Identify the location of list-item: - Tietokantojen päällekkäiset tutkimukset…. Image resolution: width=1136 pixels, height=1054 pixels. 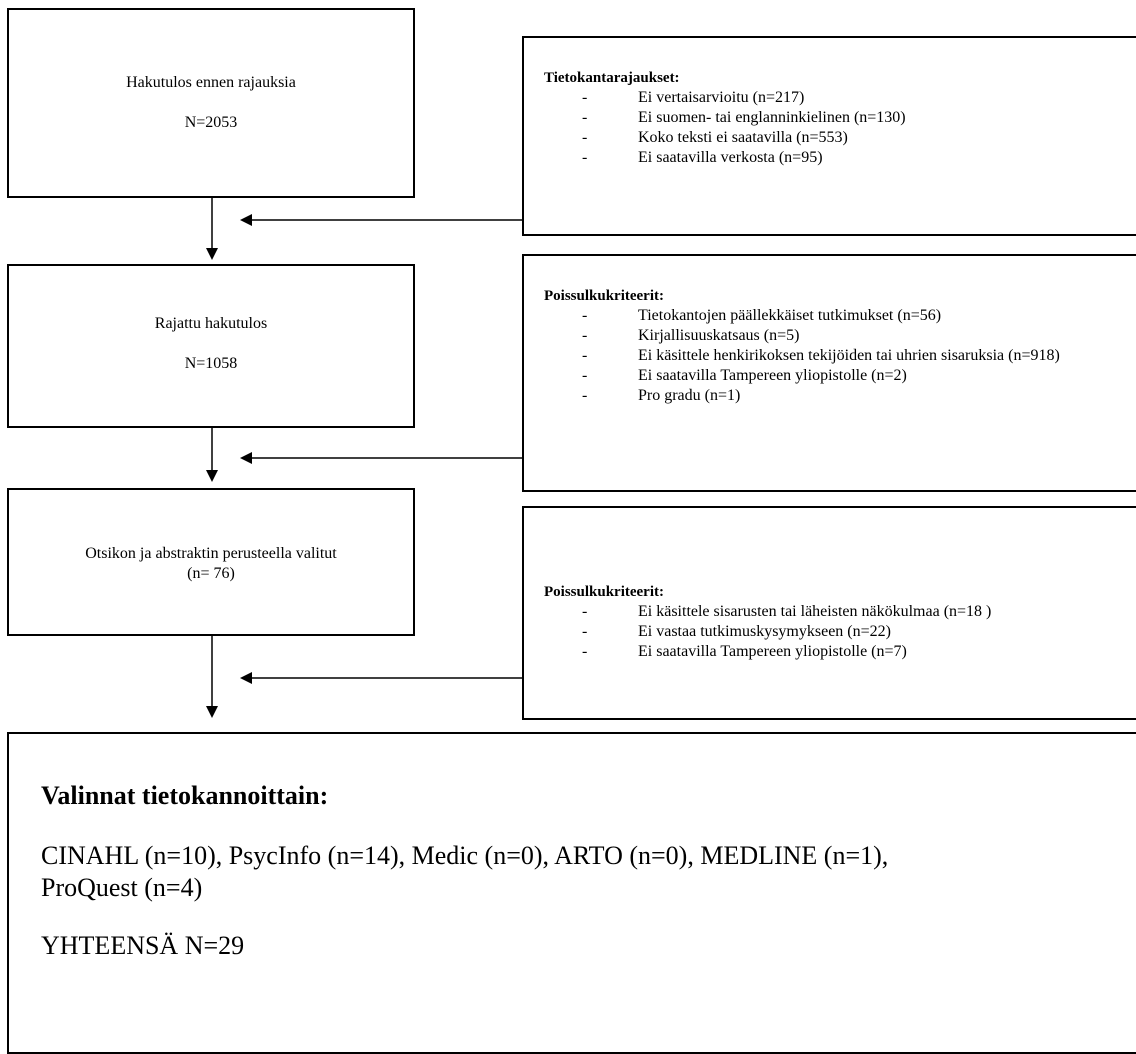
(762, 315).